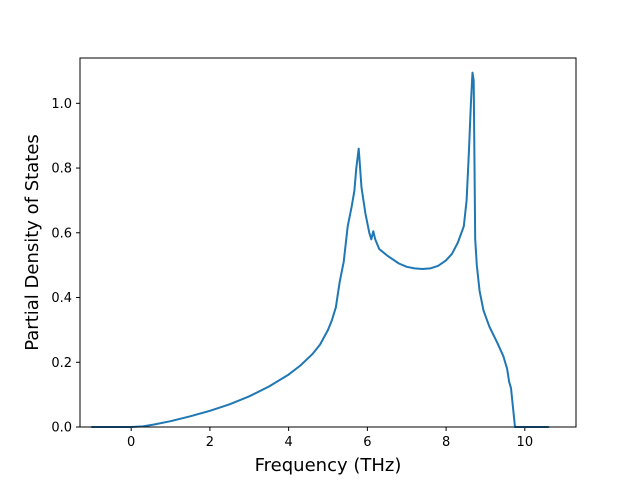 The width and height of the screenshot is (640, 485). Describe the element at coordinates (32, 242) in the screenshot. I see `y-axis-label: Partial Density of States` at that location.